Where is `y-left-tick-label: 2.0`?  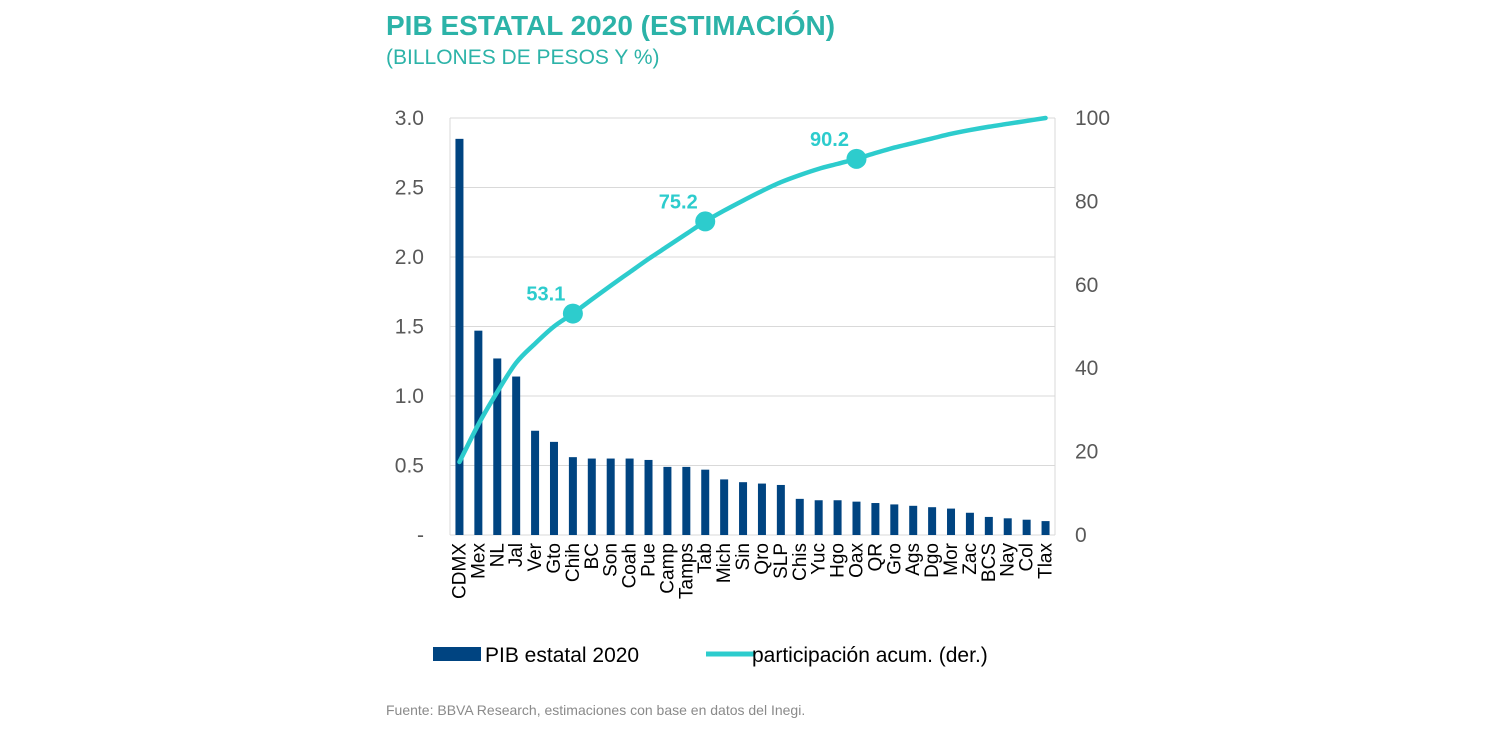 y-left-tick-label: 2.0 is located at coordinates (409, 257).